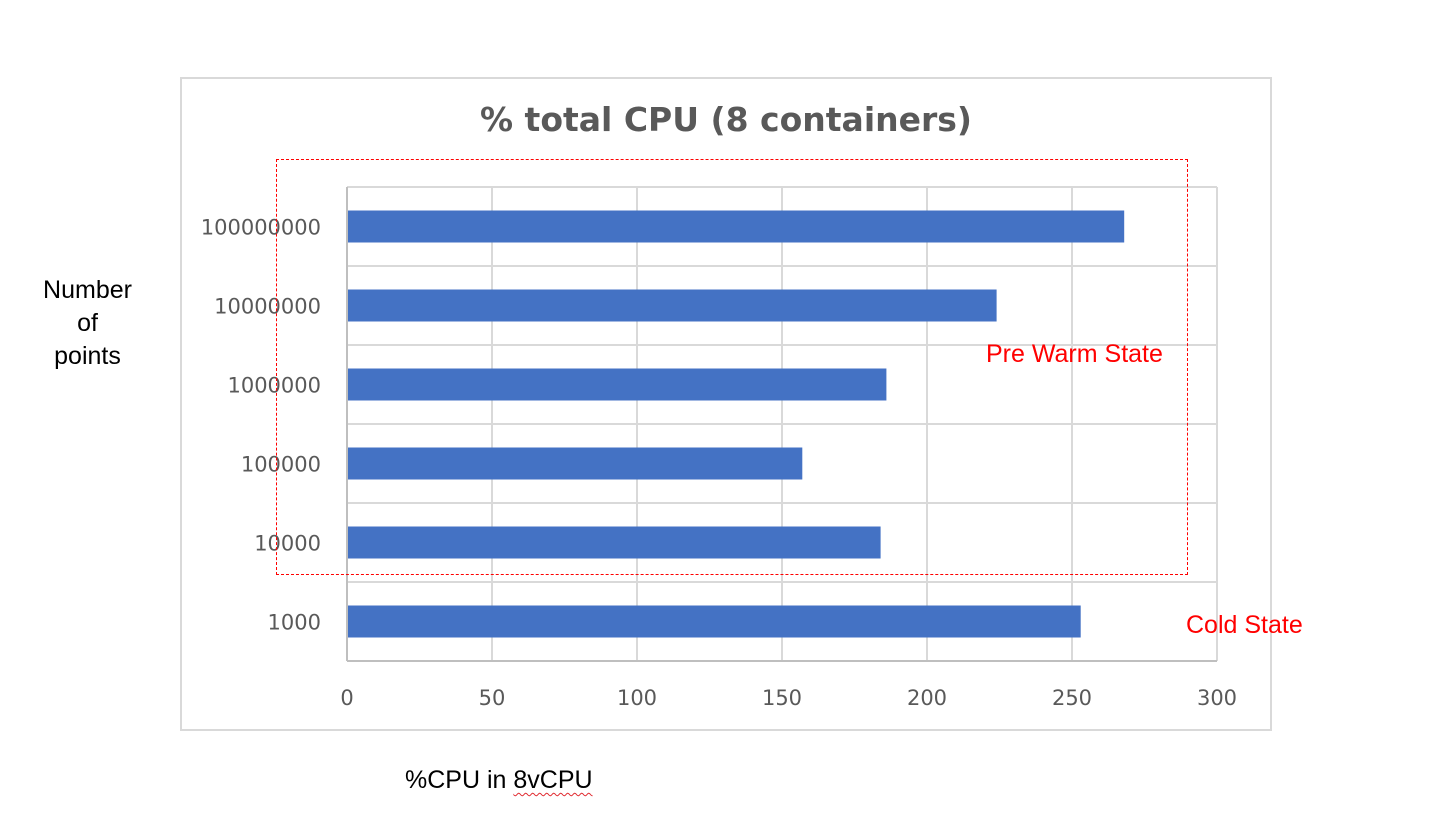 Image resolution: width=1442 pixels, height=814 pixels. Describe the element at coordinates (726, 119) in the screenshot. I see `chart-title: % total CPU (8 containers)` at that location.